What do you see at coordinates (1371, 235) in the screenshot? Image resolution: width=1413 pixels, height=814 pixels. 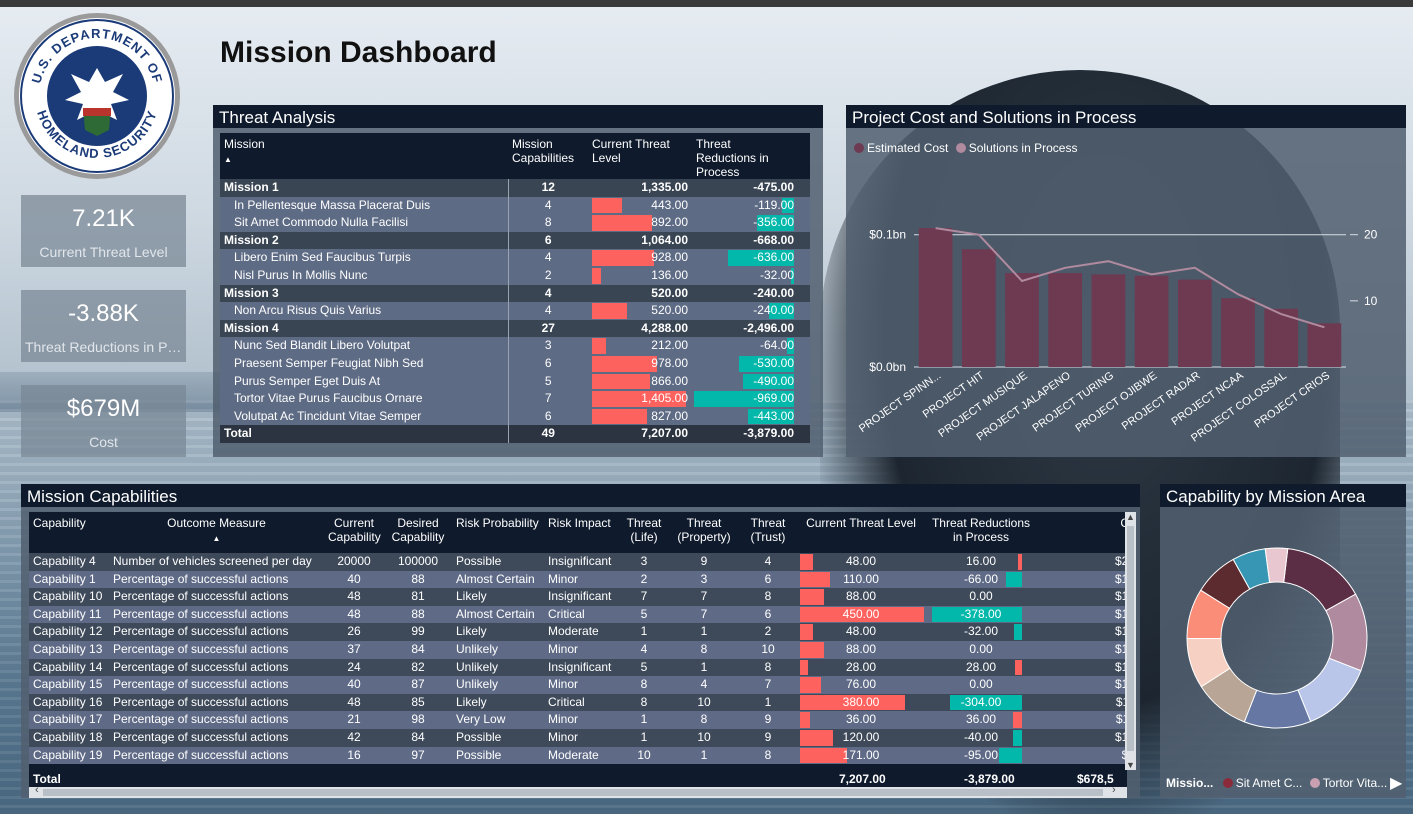 I see `y-tick-label-right: 20` at bounding box center [1371, 235].